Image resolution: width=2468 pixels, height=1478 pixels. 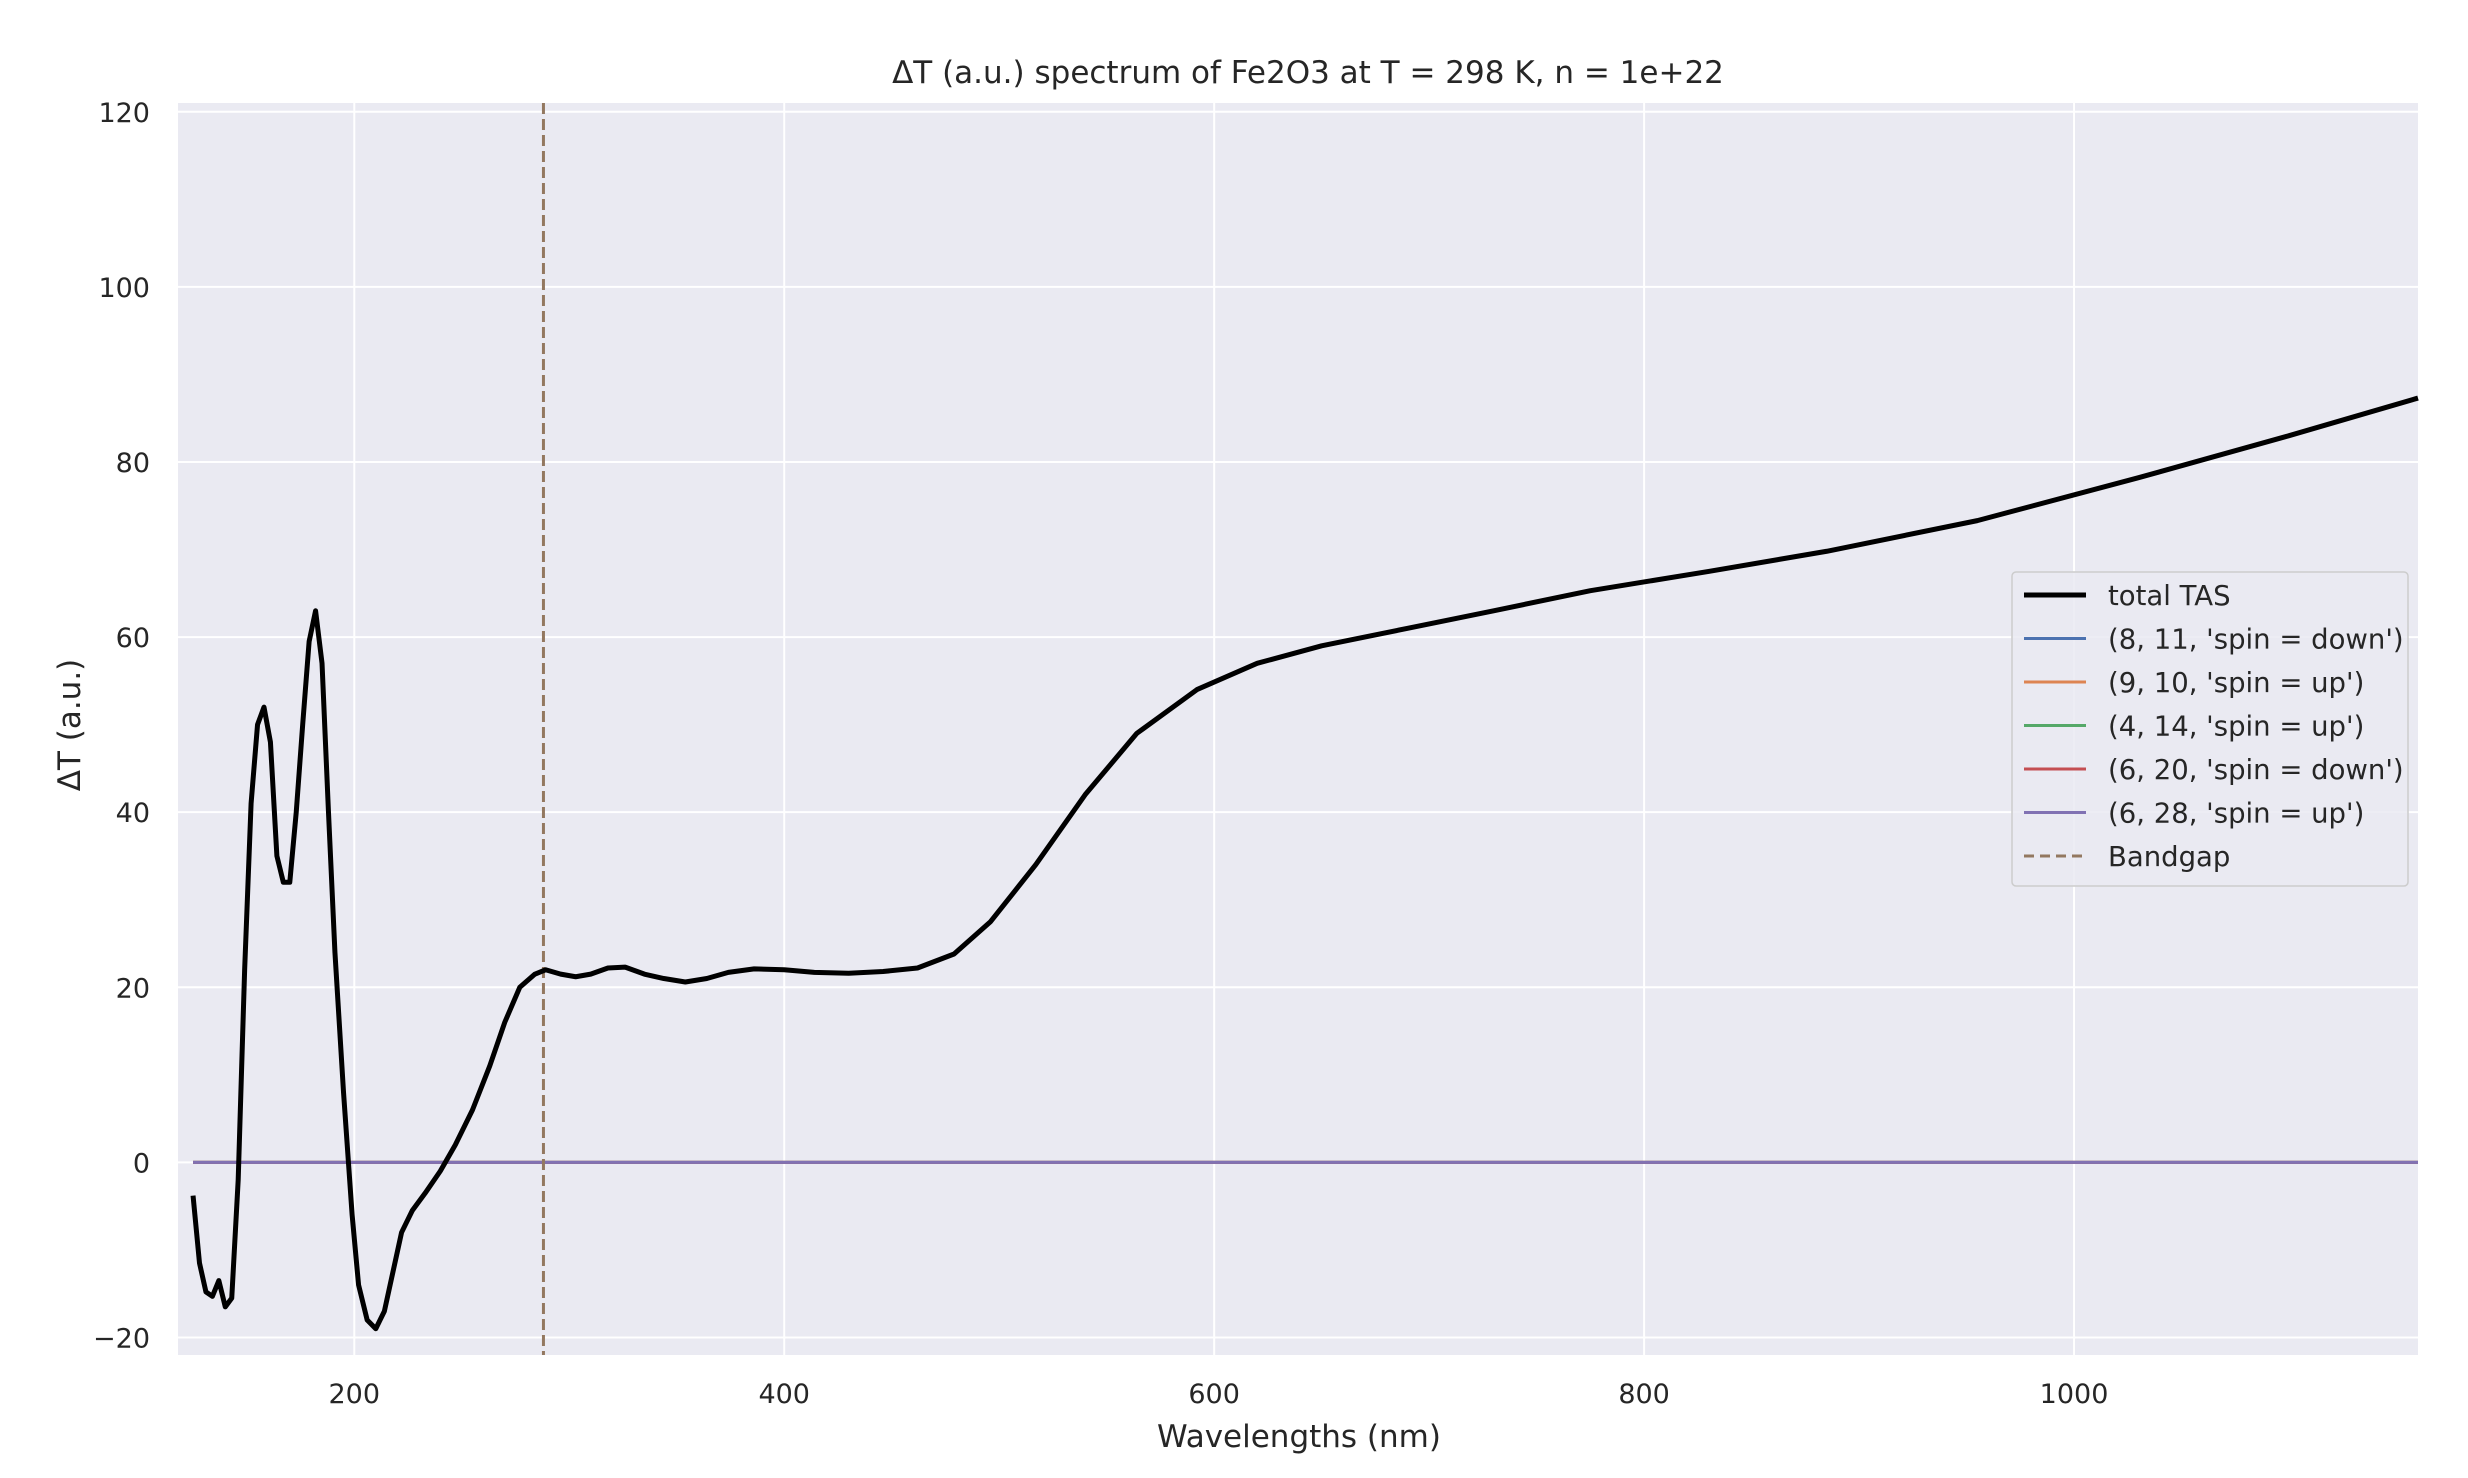 I want to click on y-tick-label: 40, so click(x=133, y=813).